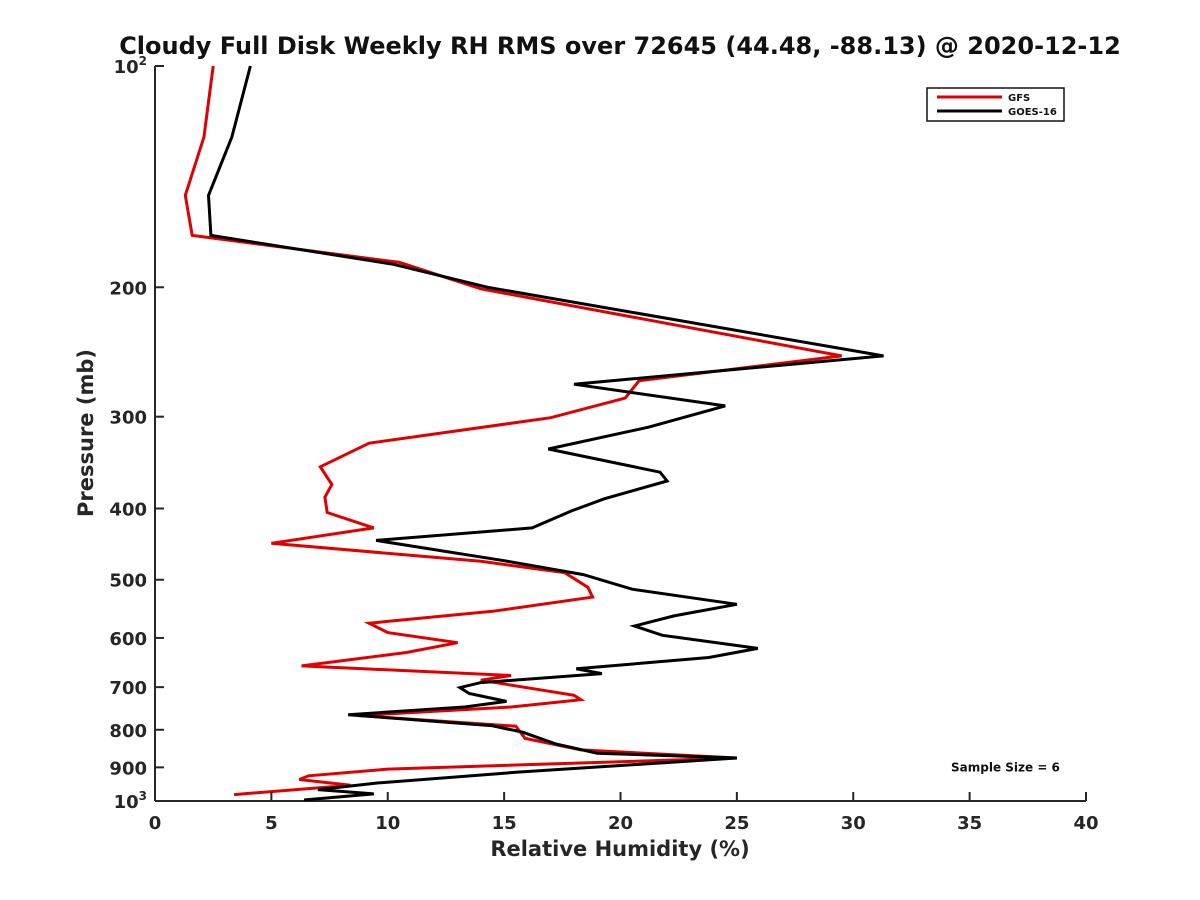 Image resolution: width=1200 pixels, height=900 pixels. What do you see at coordinates (853, 823) in the screenshot?
I see `x-tick-label: 30` at bounding box center [853, 823].